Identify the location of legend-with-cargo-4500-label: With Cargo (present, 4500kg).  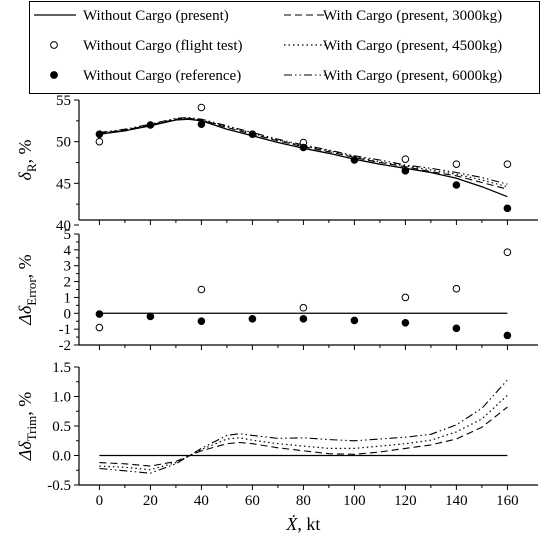
(412, 46).